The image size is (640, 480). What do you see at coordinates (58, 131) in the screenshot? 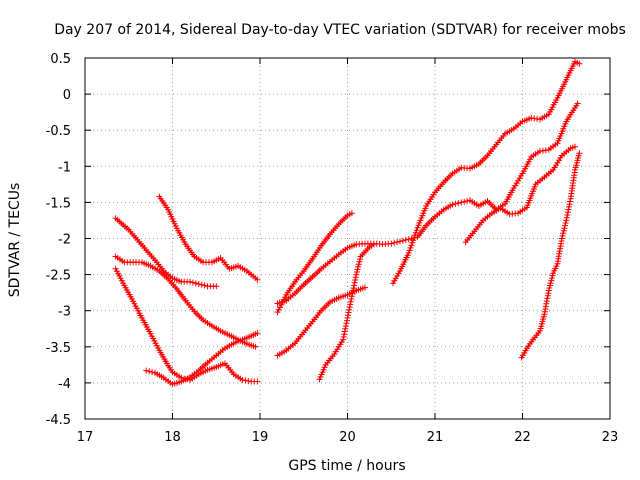
I see `y-tick-label: -0.5` at bounding box center [58, 131].